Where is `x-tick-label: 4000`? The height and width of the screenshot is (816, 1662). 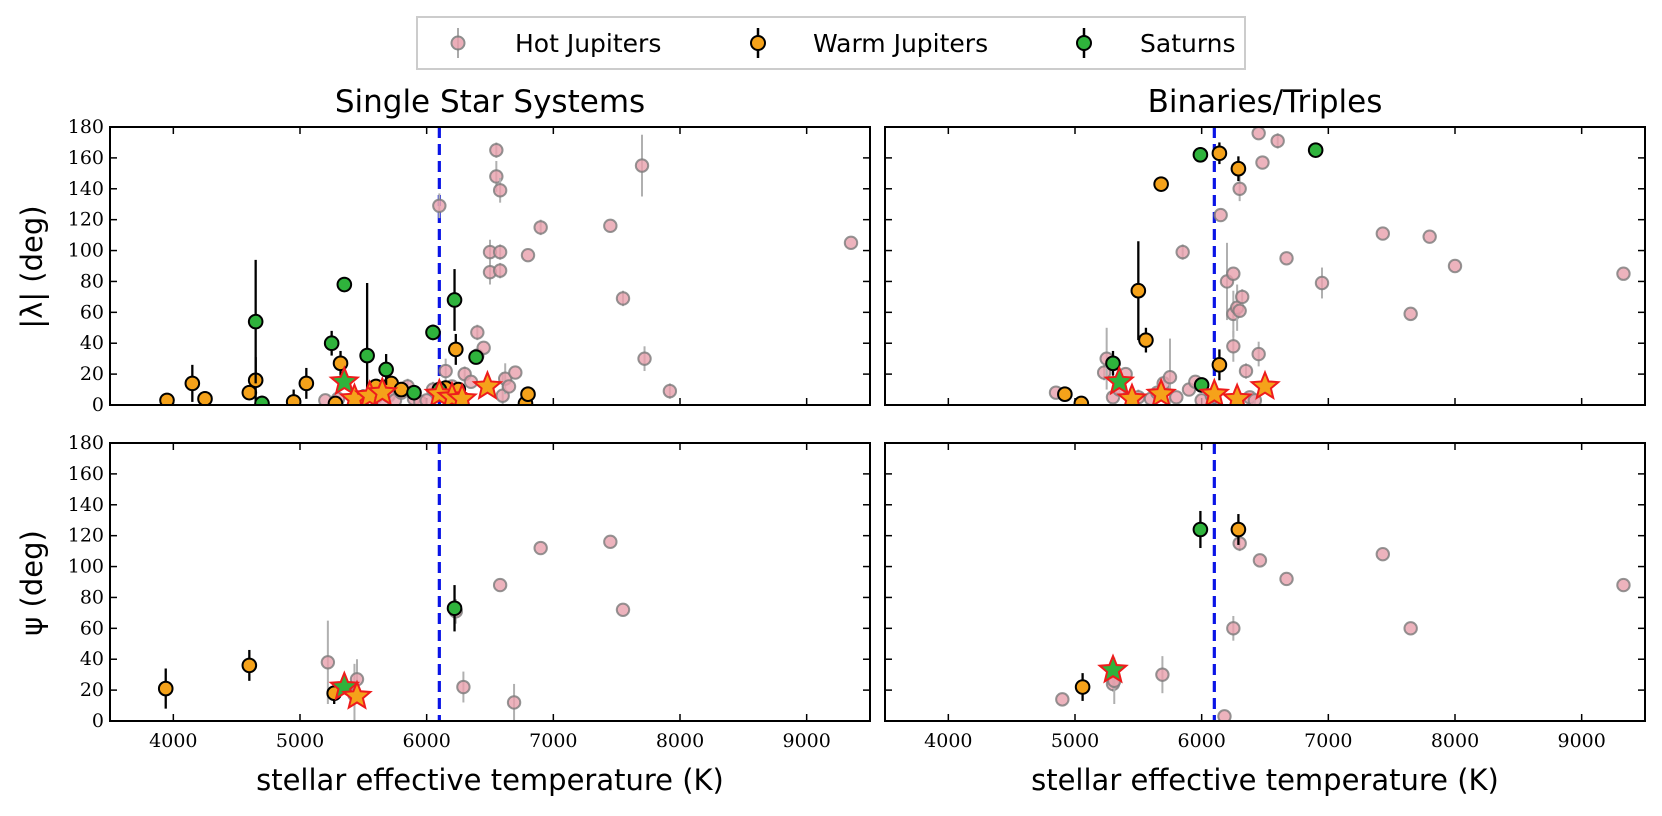
x-tick-label: 4000 is located at coordinates (948, 741).